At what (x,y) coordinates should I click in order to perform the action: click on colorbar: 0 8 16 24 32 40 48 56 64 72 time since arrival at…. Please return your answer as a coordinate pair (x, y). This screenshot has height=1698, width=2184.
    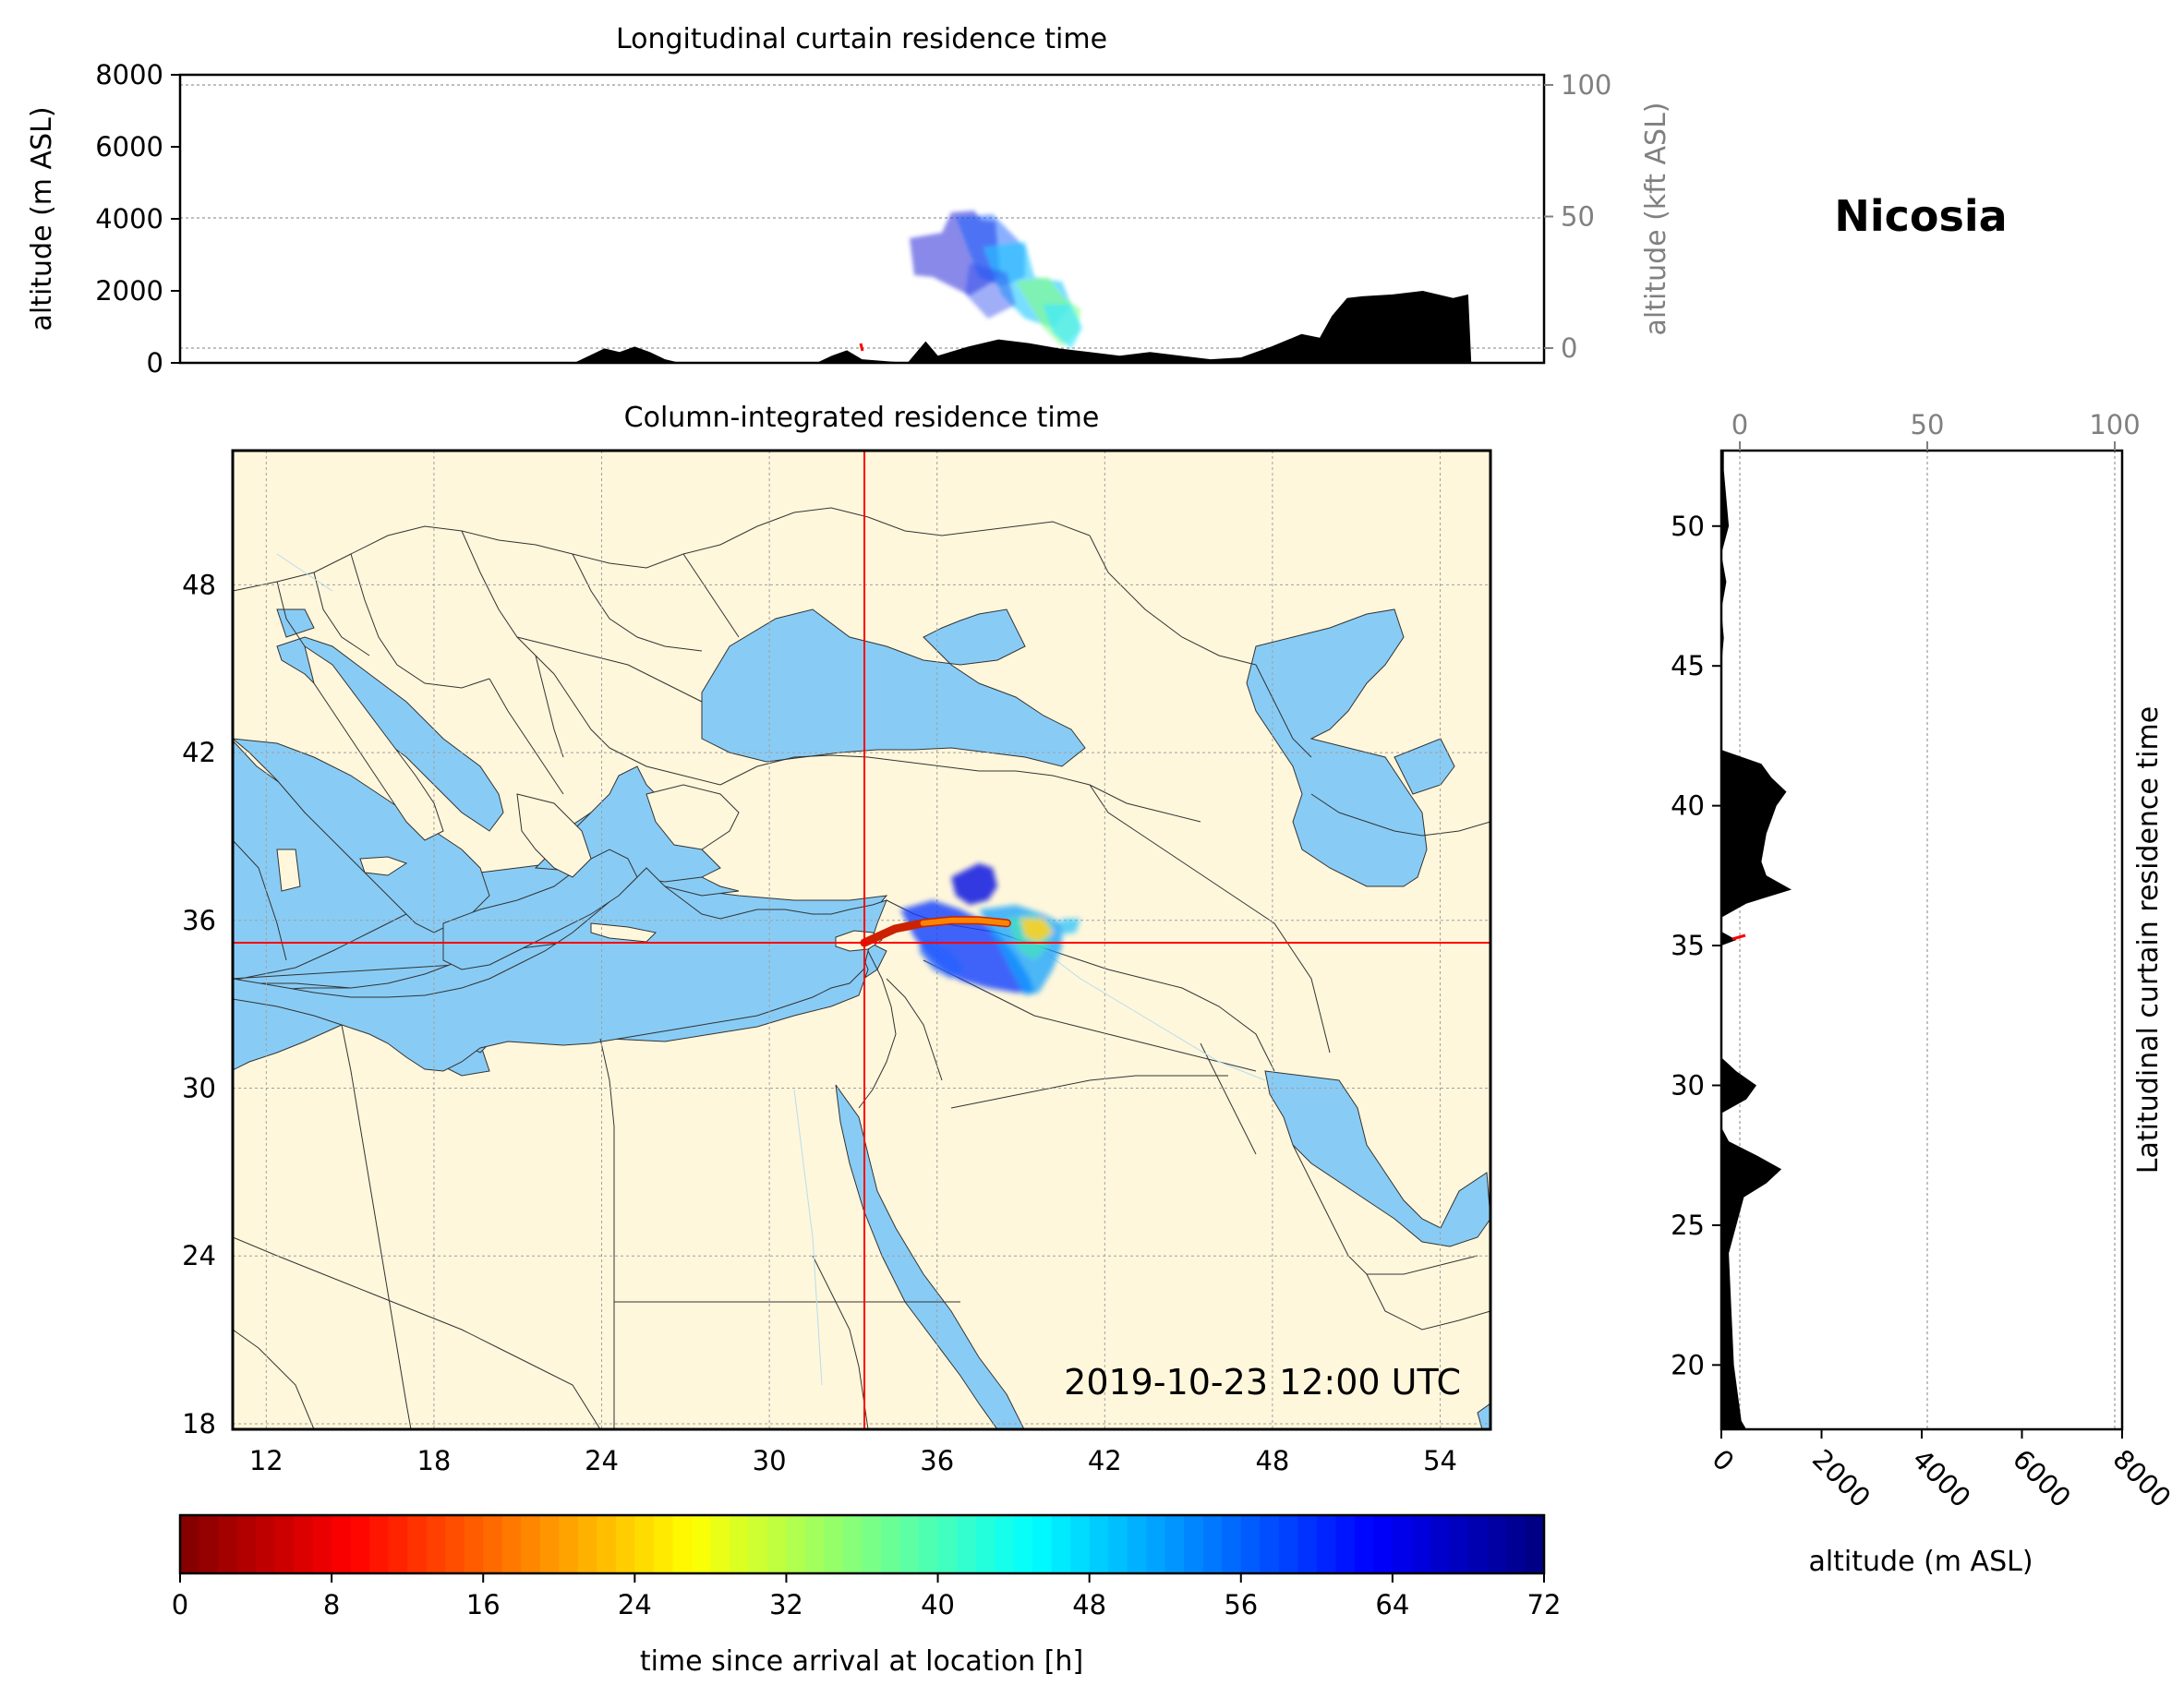
    Looking at the image, I should click on (866, 1595).